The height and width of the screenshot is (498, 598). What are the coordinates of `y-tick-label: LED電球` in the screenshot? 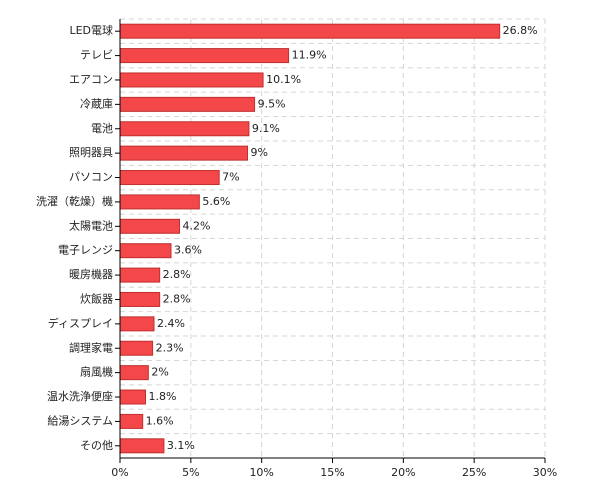 It's located at (91, 30).